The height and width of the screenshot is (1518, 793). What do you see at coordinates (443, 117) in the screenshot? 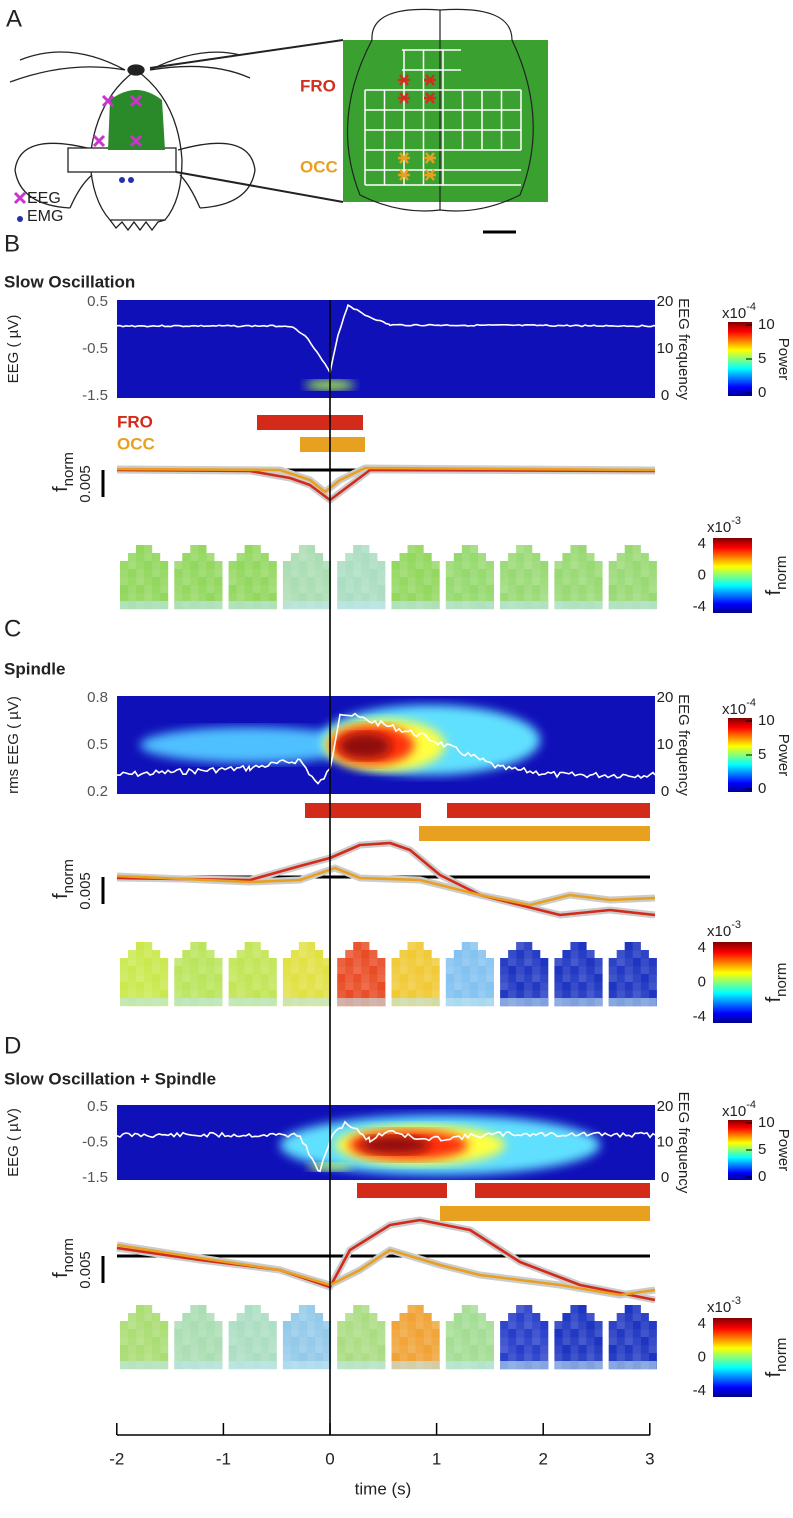
I see `imaging-grid` at bounding box center [443, 117].